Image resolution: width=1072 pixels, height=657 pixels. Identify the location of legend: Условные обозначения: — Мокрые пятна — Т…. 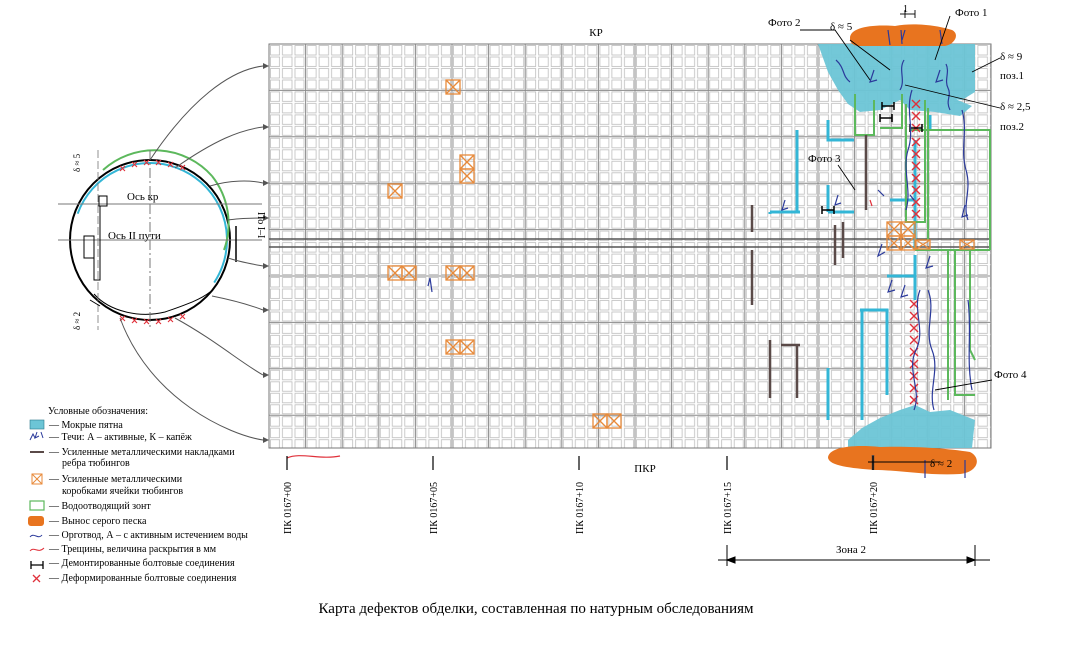
(138, 495).